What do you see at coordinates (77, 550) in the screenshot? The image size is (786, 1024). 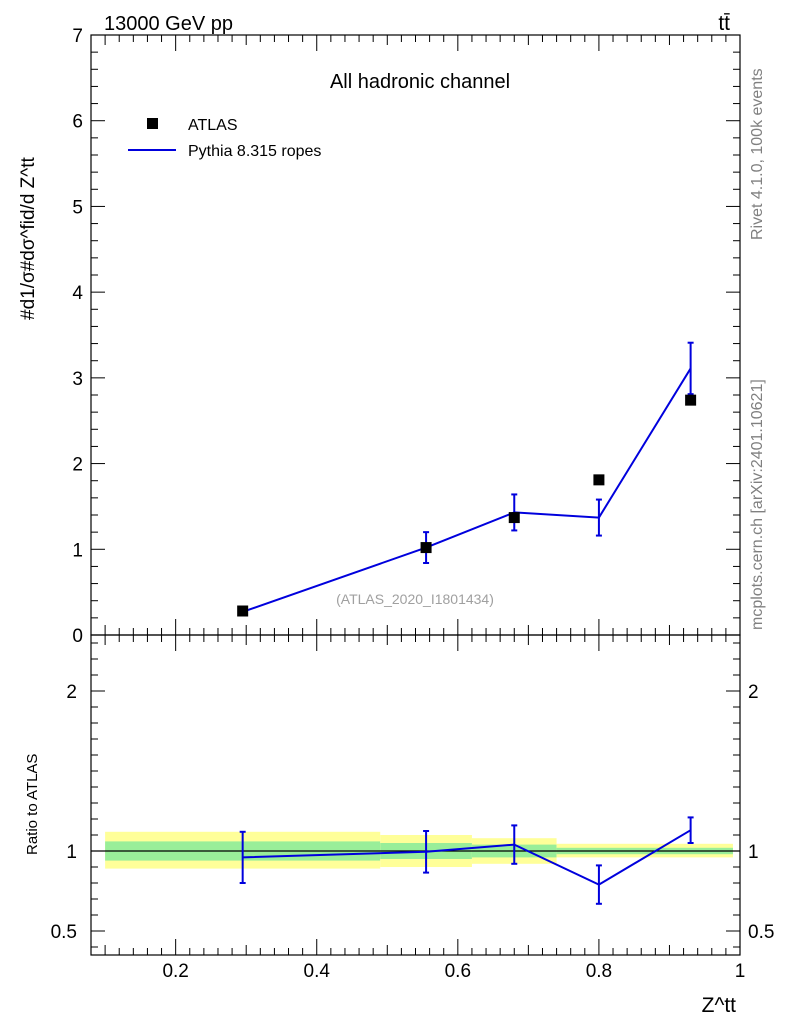 I see `main-y-tick-label: 1` at bounding box center [77, 550].